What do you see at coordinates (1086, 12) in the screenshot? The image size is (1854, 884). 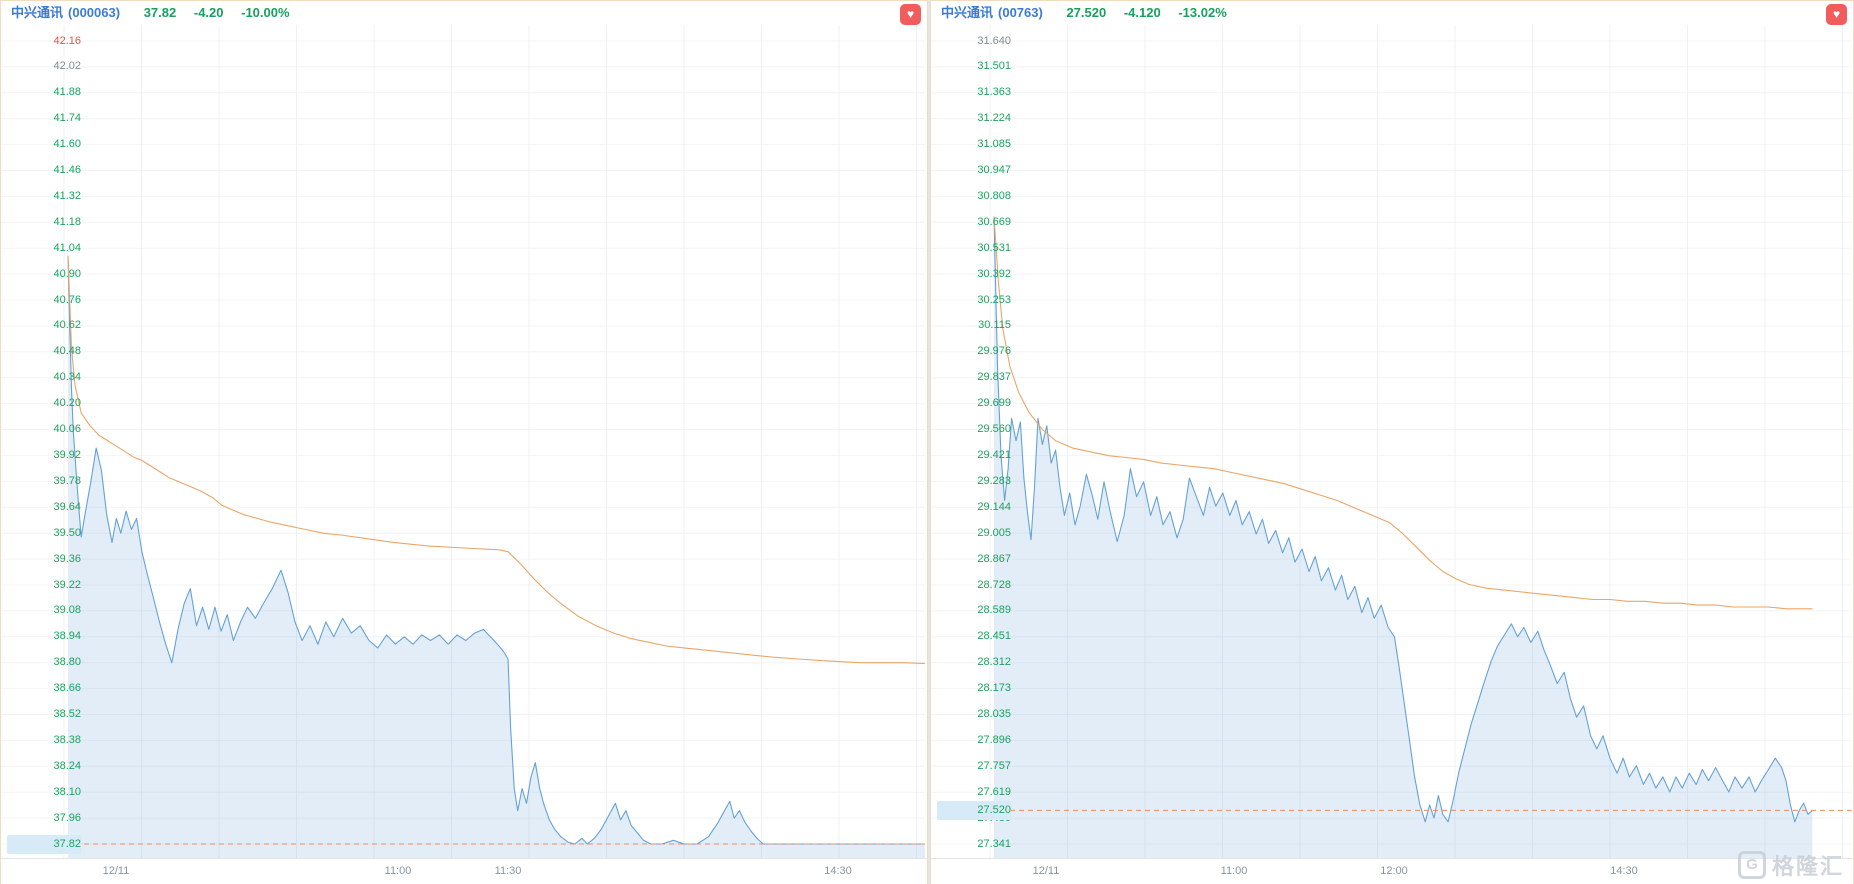 I see `stock-last-price: 27.520` at bounding box center [1086, 12].